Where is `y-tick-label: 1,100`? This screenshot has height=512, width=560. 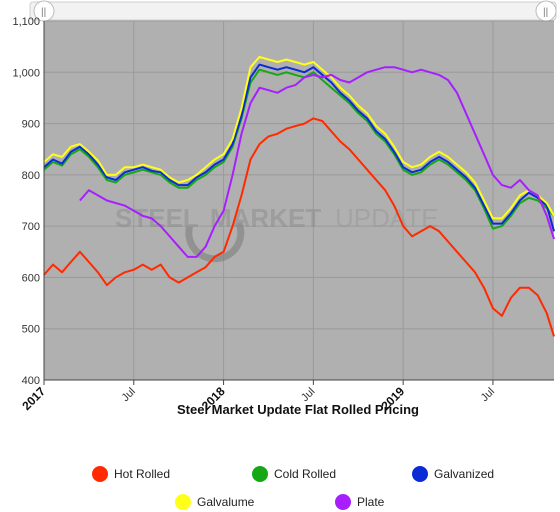 y-tick-label: 1,100 is located at coordinates (26, 22).